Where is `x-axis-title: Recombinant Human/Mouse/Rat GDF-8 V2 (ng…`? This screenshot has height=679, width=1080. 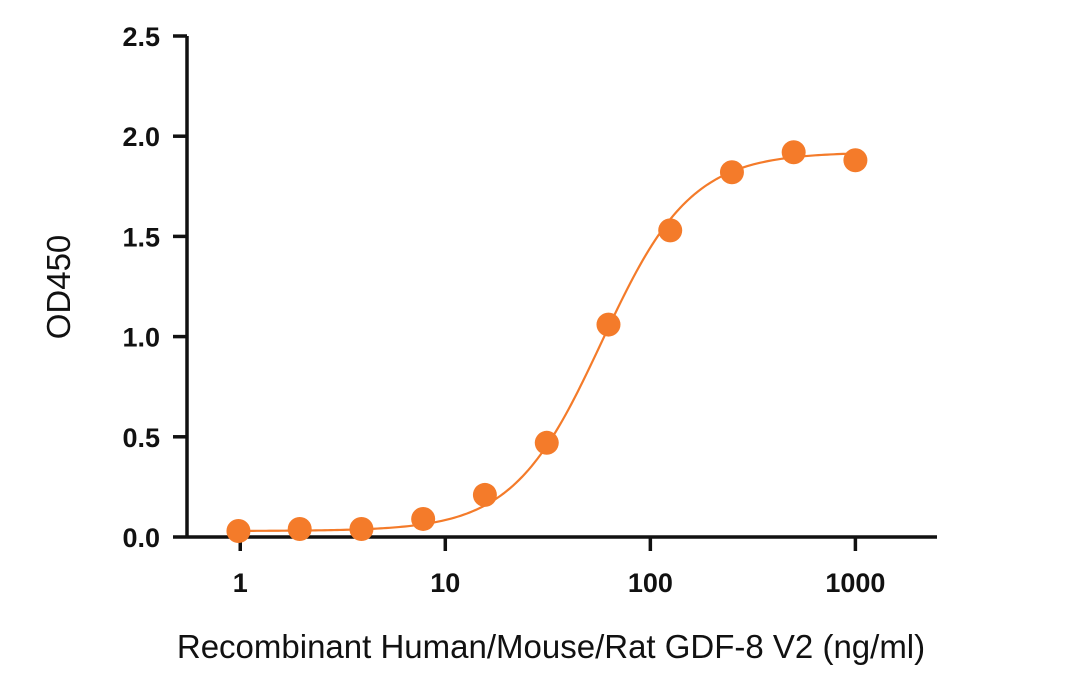
x-axis-title: Recombinant Human/Mouse/Rat GDF-8 V2 (ng… is located at coordinates (551, 646).